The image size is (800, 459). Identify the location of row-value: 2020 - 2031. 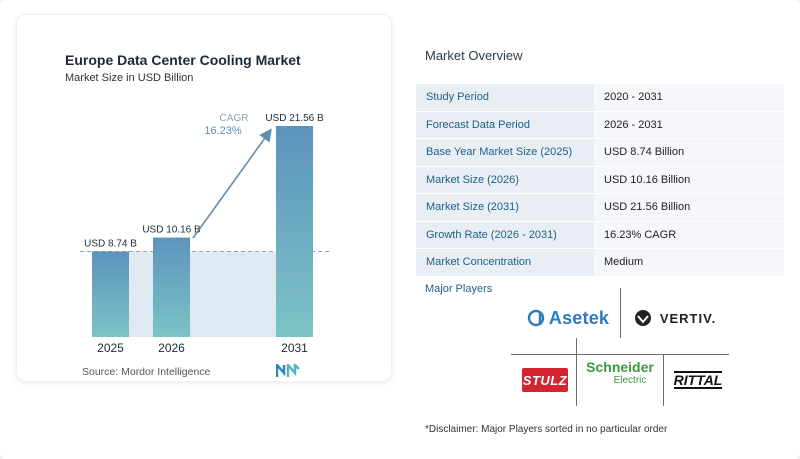
(689, 98).